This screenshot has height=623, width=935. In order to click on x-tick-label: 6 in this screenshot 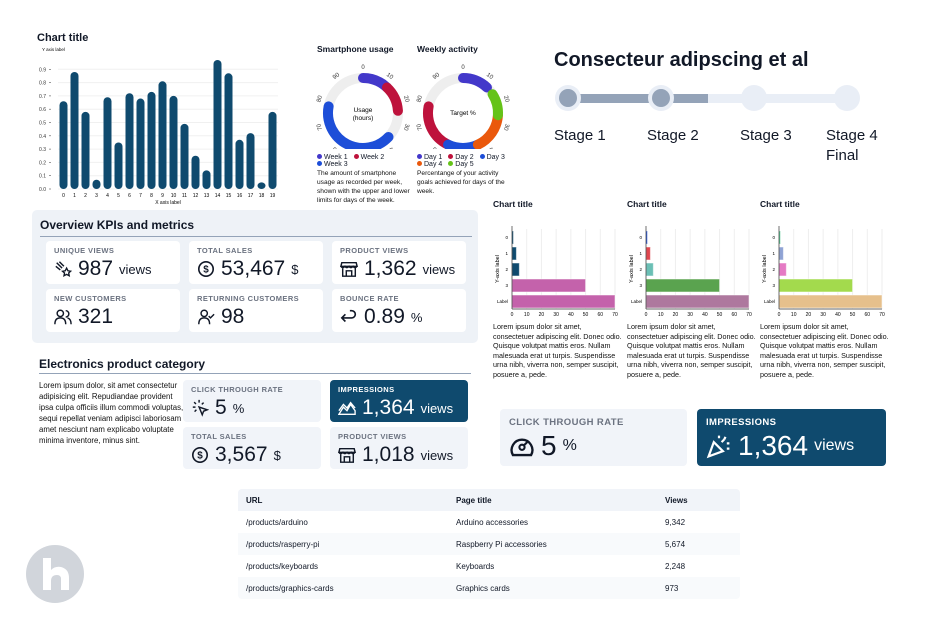, I will do `click(129, 196)`.